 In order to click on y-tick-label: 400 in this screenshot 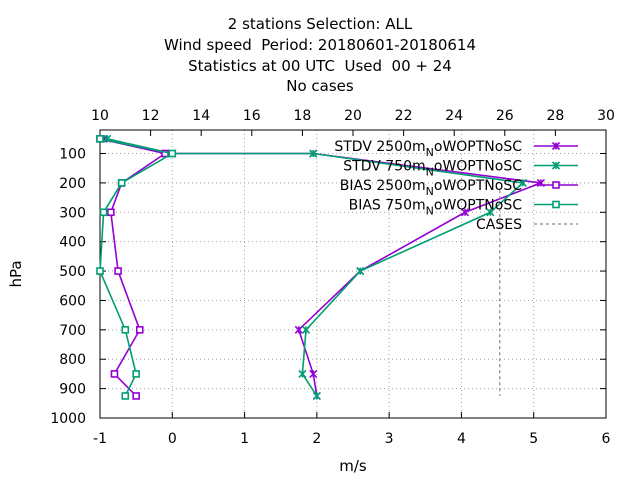, I will do `click(72, 243)`.